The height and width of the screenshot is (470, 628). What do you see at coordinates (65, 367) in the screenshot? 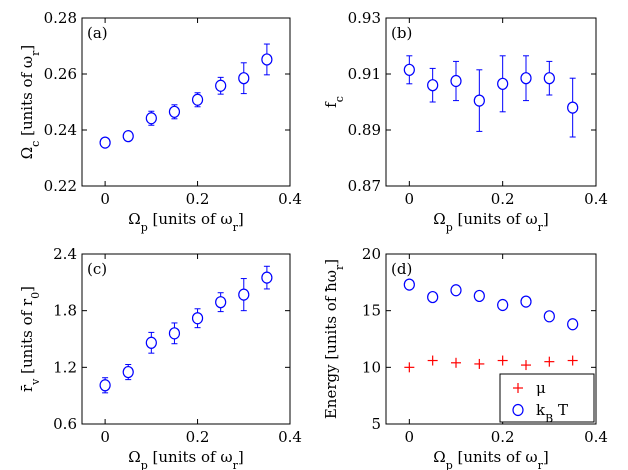
I see `y-tick-label: 1.2` at bounding box center [65, 367].